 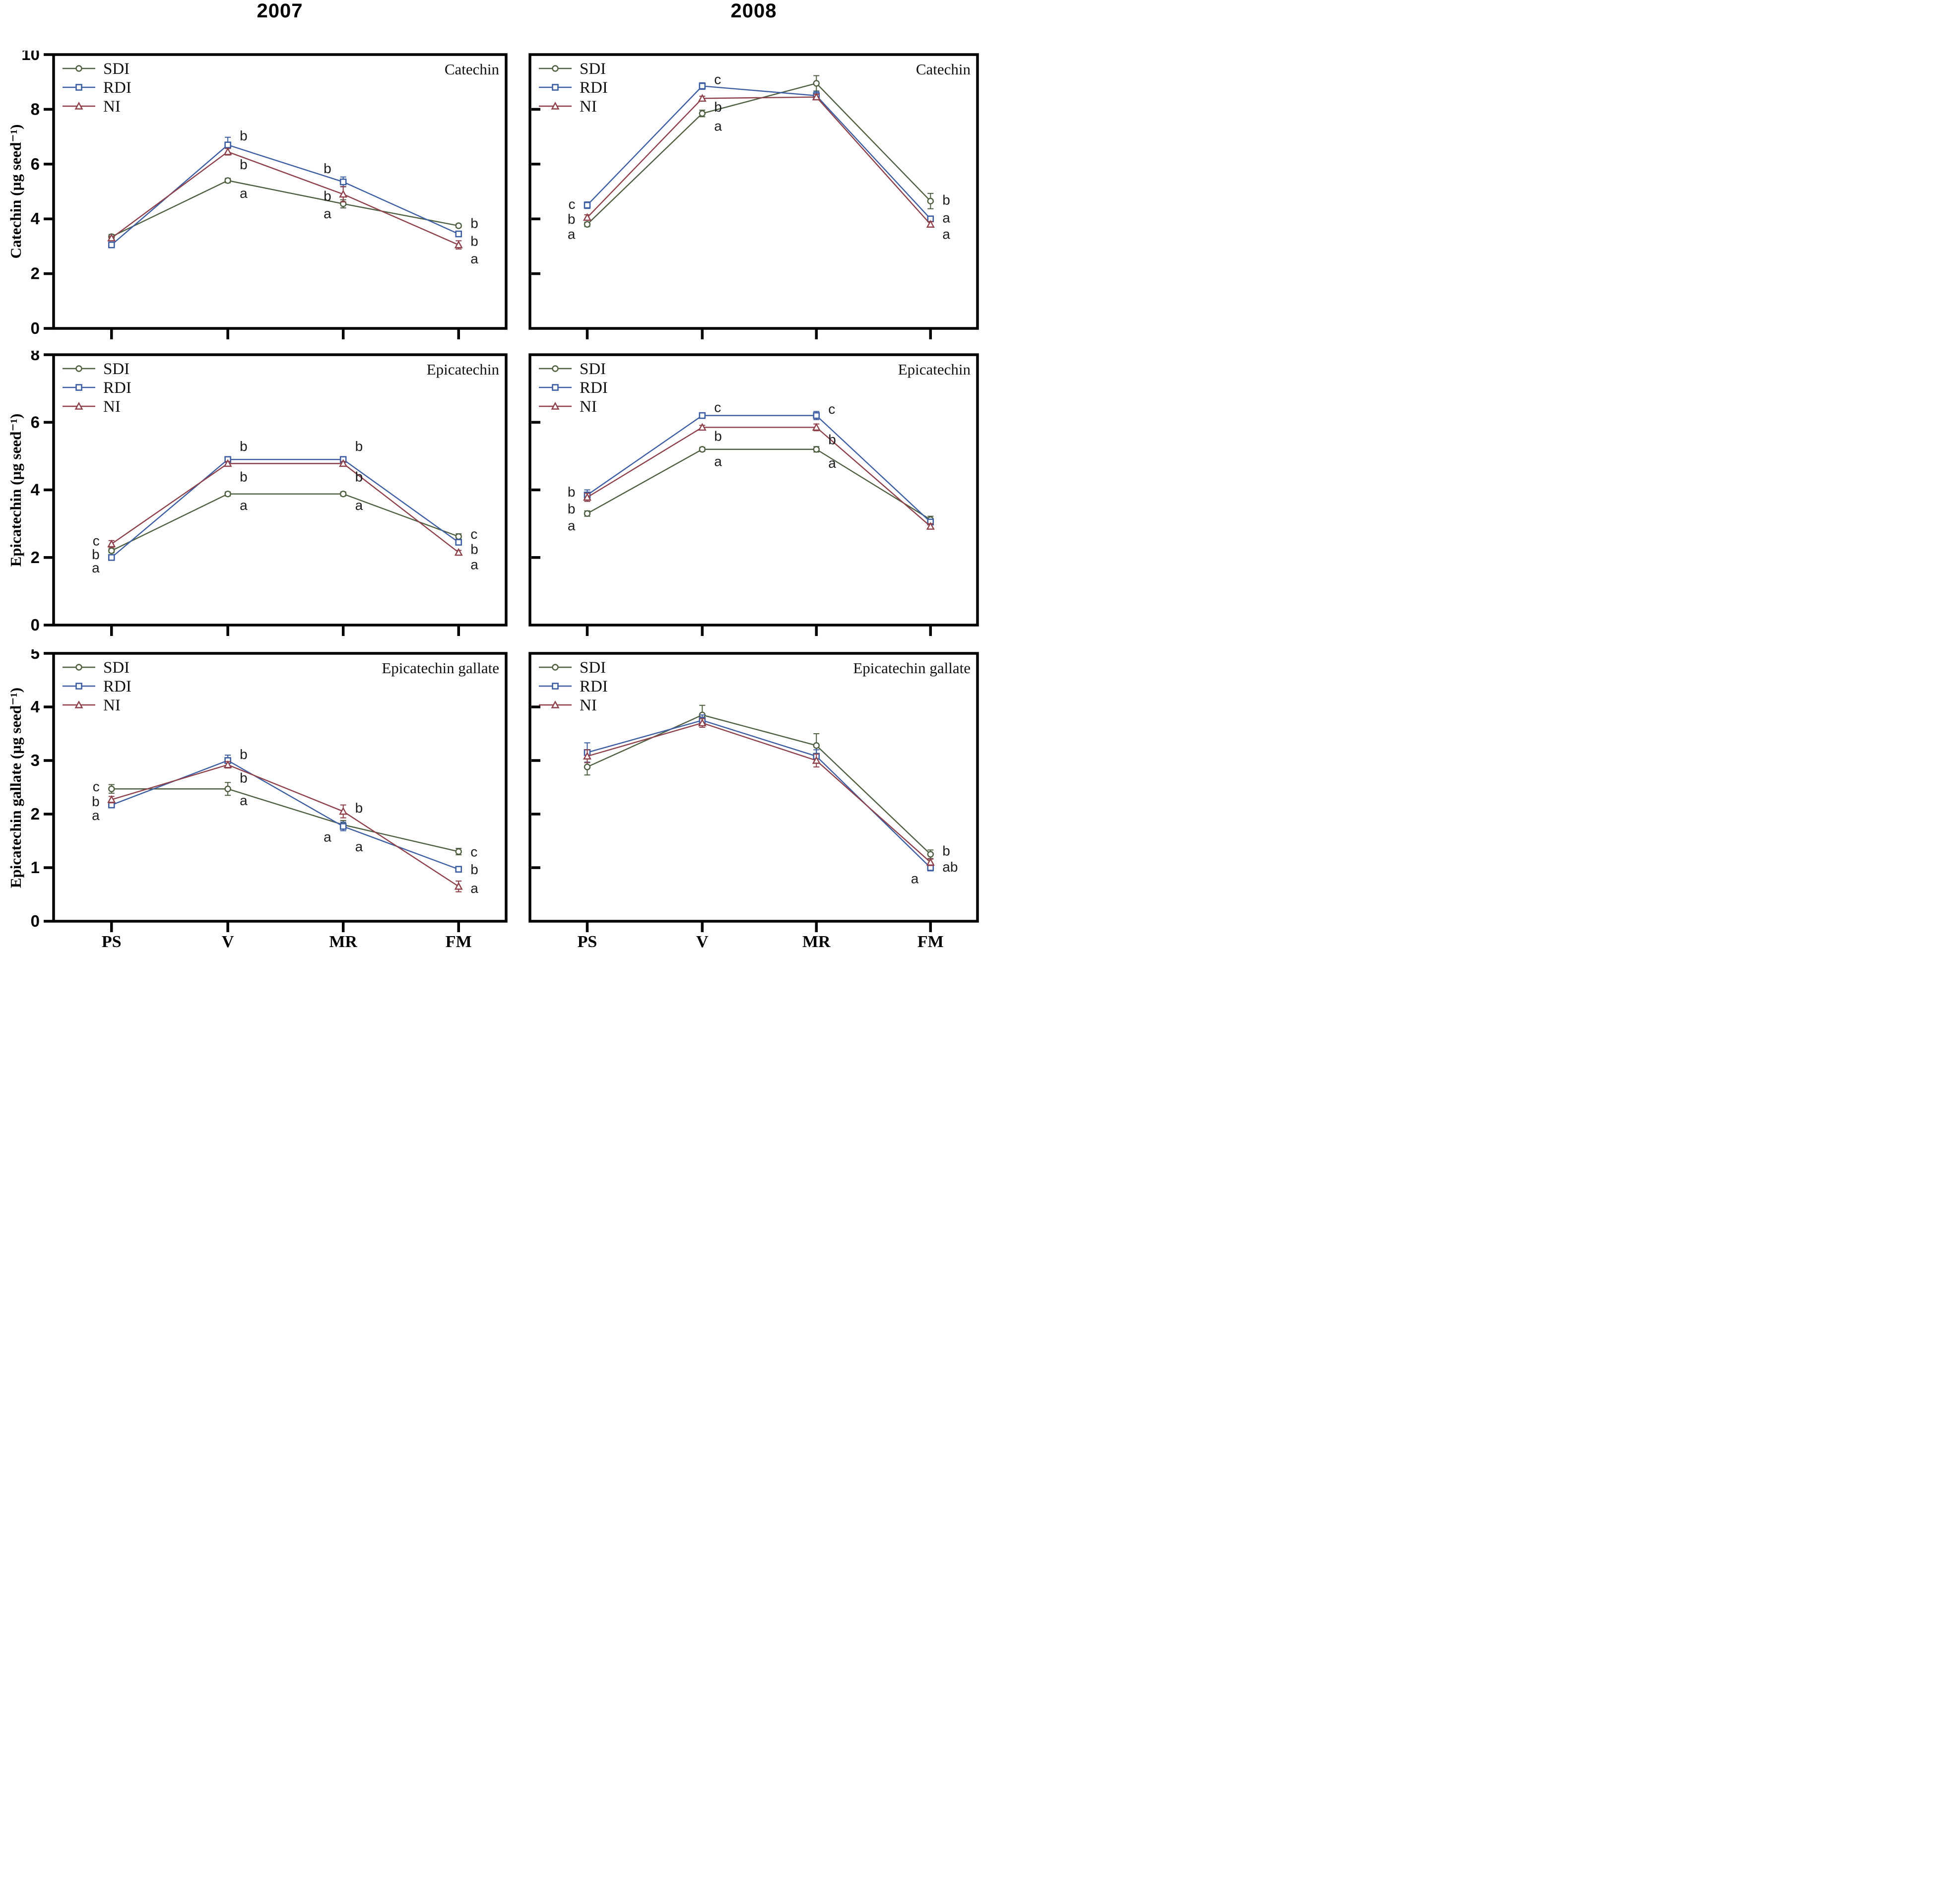 What do you see at coordinates (42, 492) in the screenshot?
I see `y-axis-ticks: 0 2 4 6 8` at bounding box center [42, 492].